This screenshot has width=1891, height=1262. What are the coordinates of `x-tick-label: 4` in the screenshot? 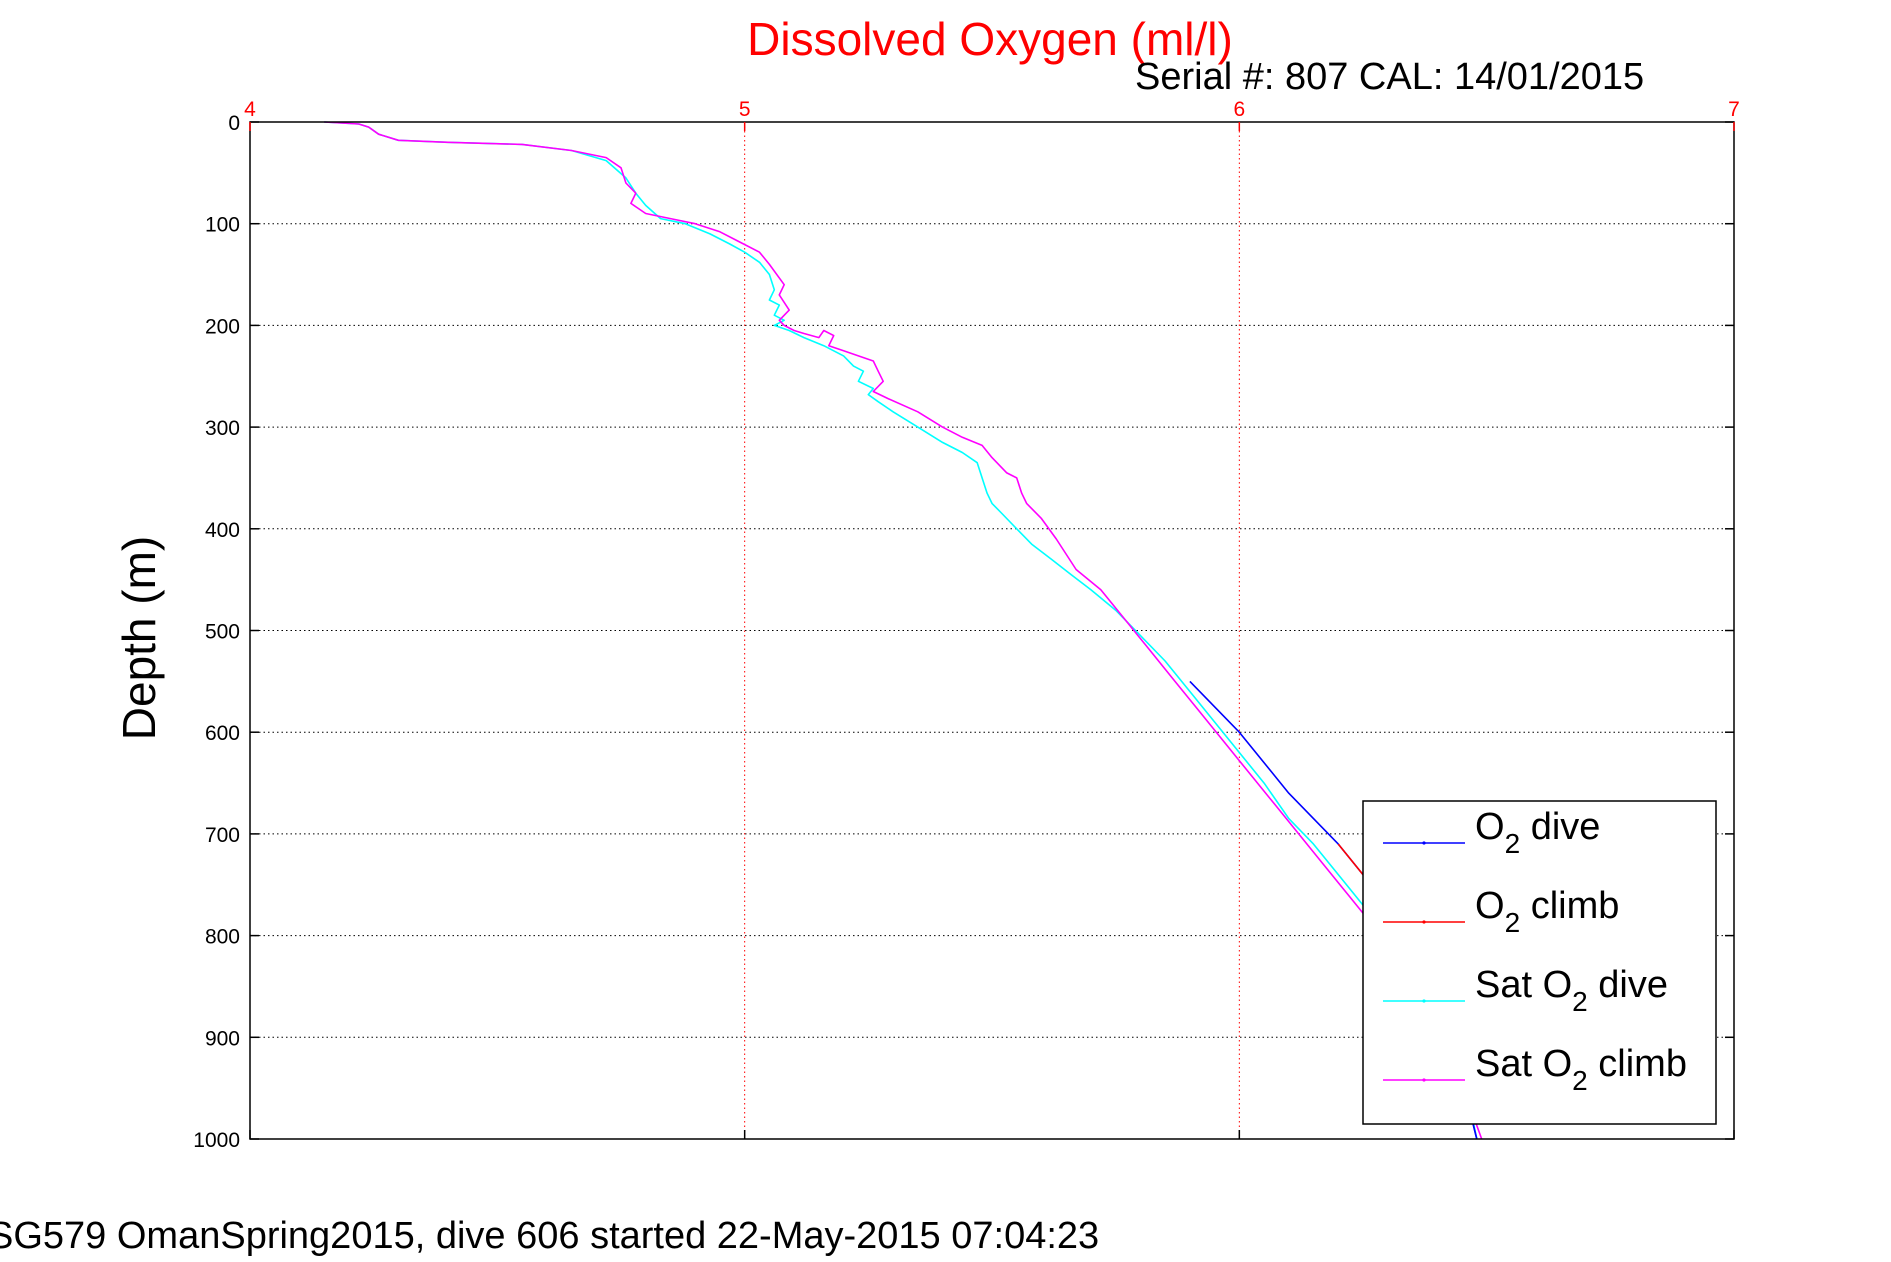 It's located at (250, 109).